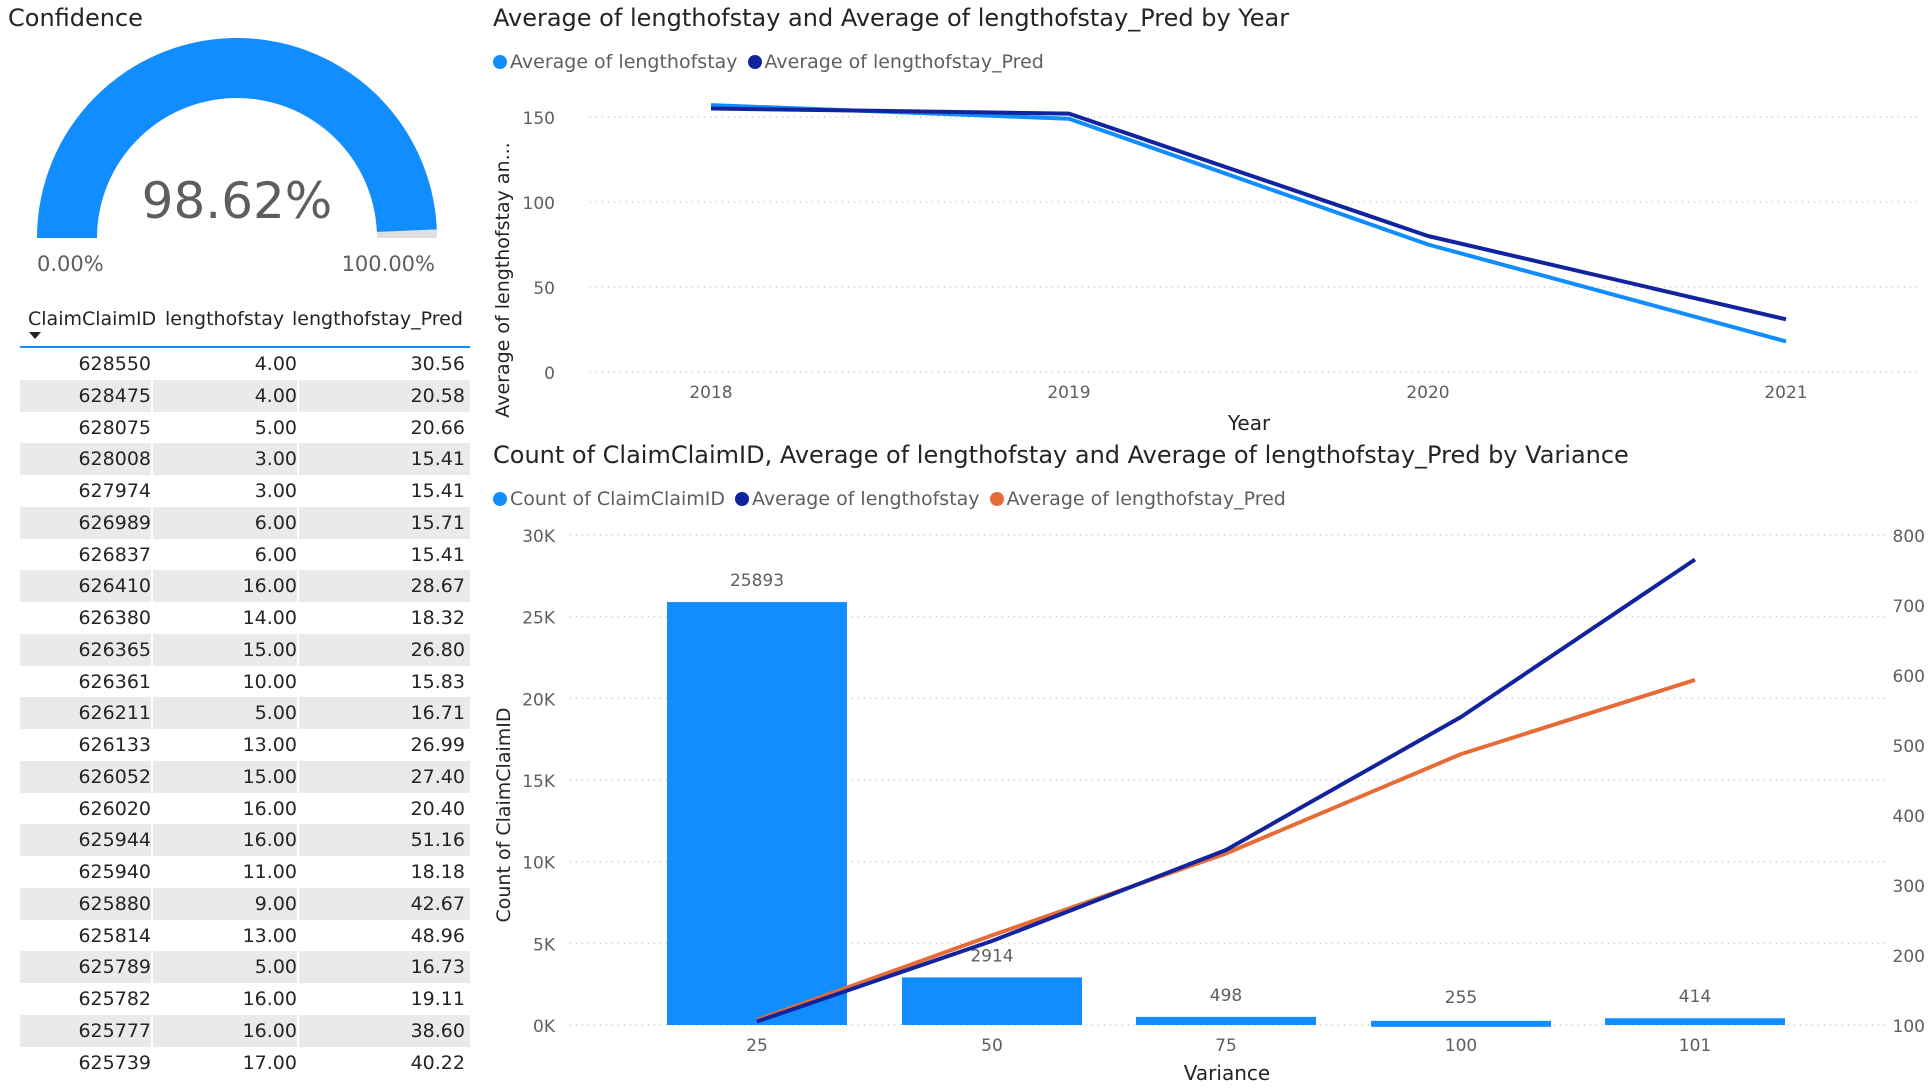 This screenshot has height=1092, width=1930. Describe the element at coordinates (615, 62) in the screenshot. I see `legend-item-lengthofstay: Average of lengthofstay` at that location.